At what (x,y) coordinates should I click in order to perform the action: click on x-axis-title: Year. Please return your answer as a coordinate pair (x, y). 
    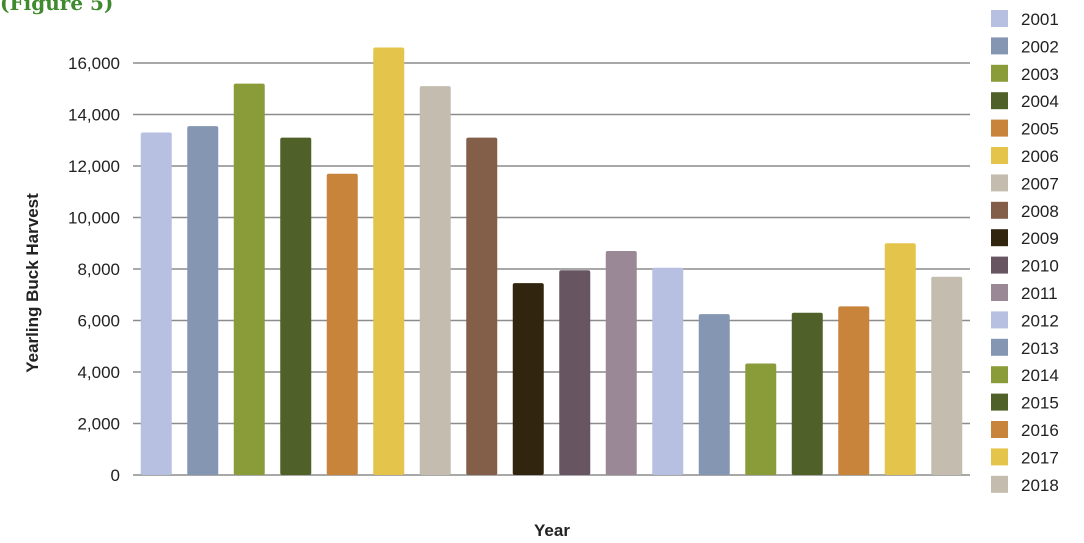
    Looking at the image, I should click on (552, 530).